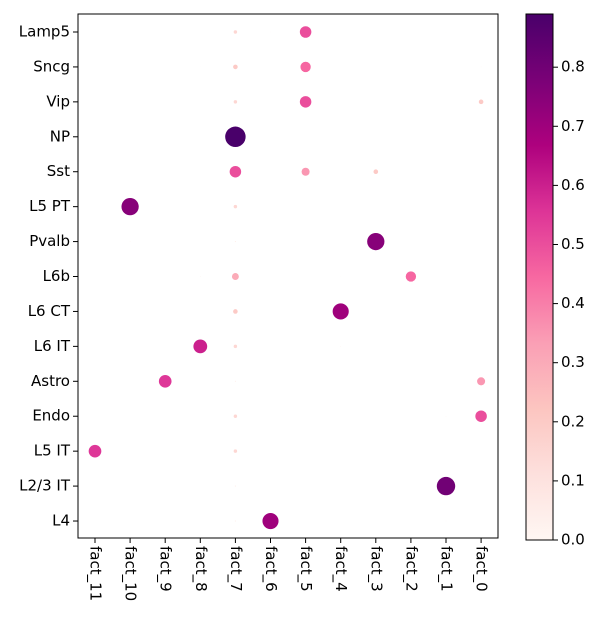 This screenshot has width=602, height=625. I want to click on colorbar-tick-label: 0.5, so click(573, 244).